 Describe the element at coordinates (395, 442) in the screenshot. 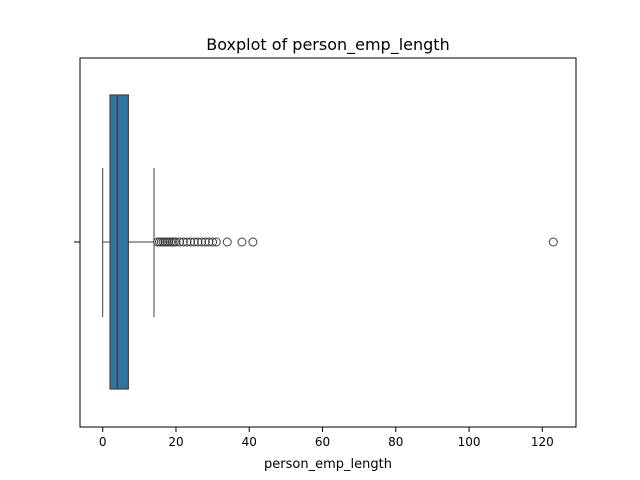

I see `x-tick-label: 80` at that location.